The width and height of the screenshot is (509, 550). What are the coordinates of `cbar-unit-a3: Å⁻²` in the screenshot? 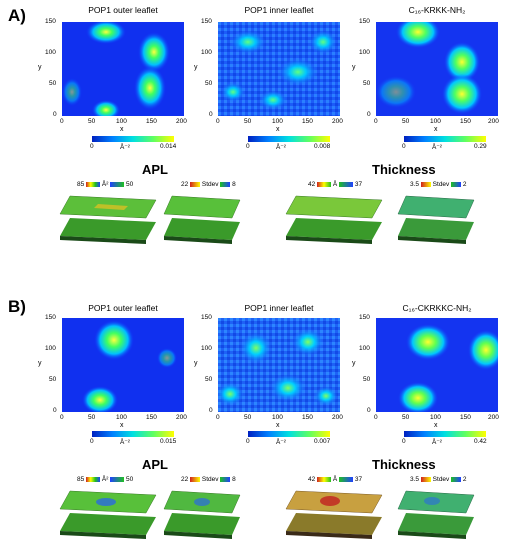 It's located at (437, 147).